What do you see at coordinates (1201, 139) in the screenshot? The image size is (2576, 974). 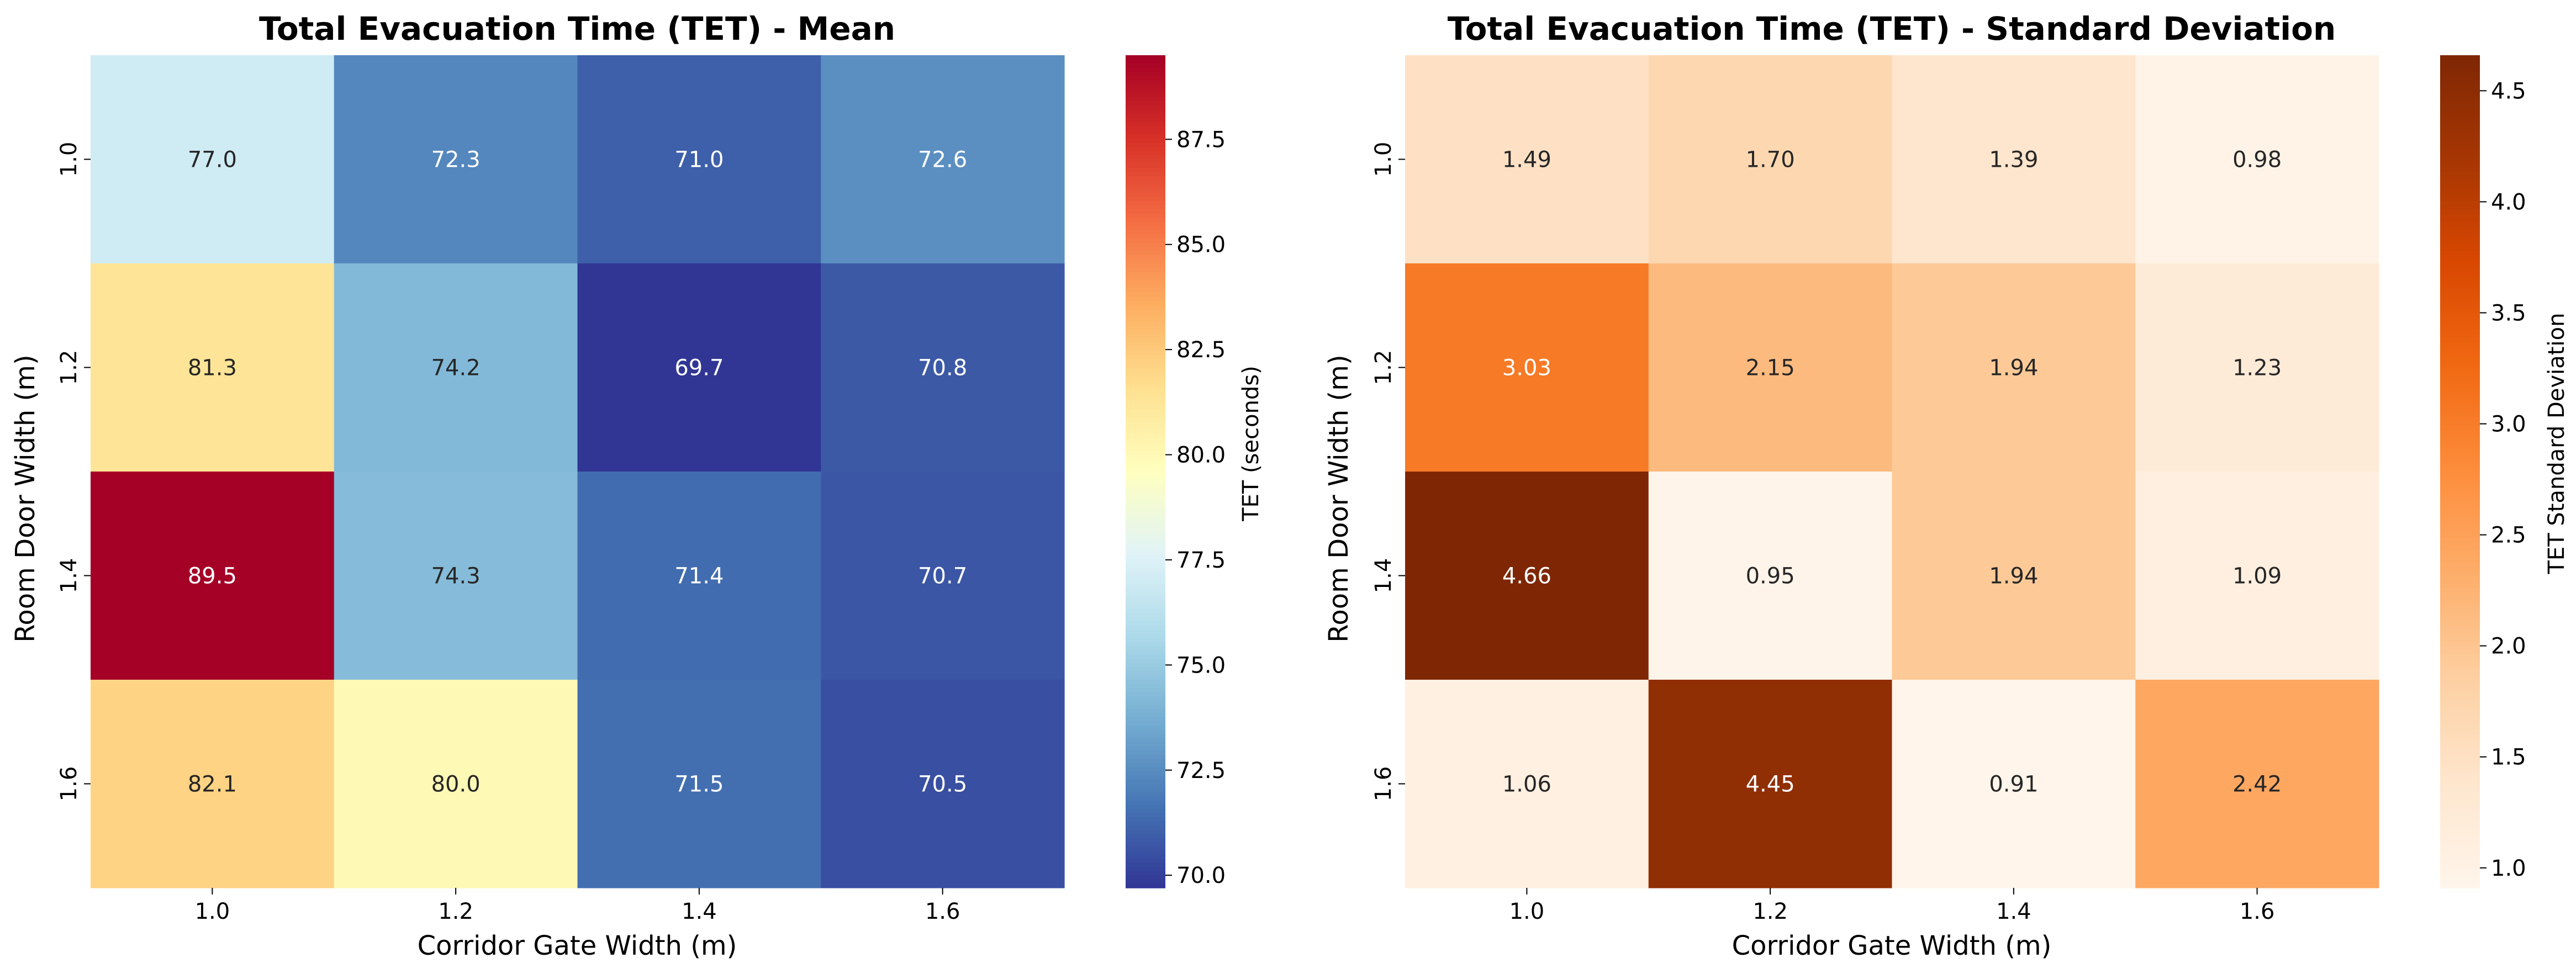 I see `mean-colorbar-tick-label: 87.5` at bounding box center [1201, 139].